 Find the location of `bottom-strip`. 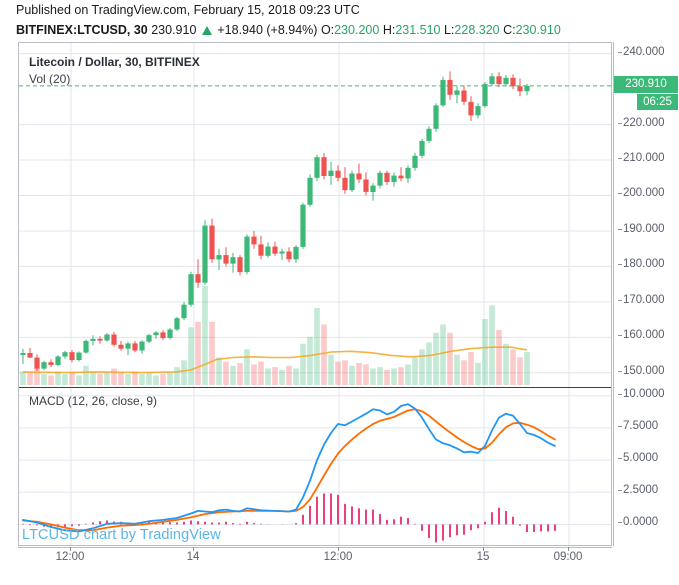

bottom-strip is located at coordinates (339, 578).